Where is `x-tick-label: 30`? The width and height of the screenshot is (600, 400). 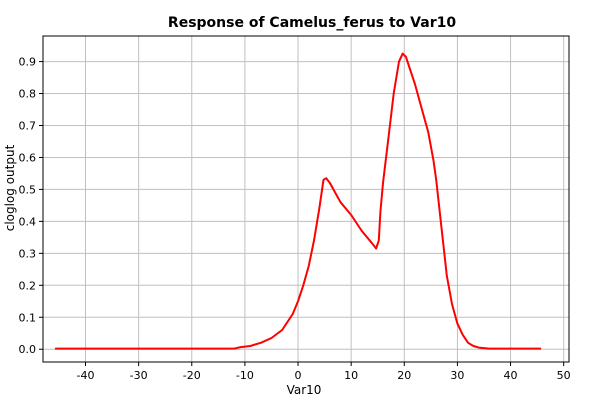 x-tick-label: 30 is located at coordinates (457, 375).